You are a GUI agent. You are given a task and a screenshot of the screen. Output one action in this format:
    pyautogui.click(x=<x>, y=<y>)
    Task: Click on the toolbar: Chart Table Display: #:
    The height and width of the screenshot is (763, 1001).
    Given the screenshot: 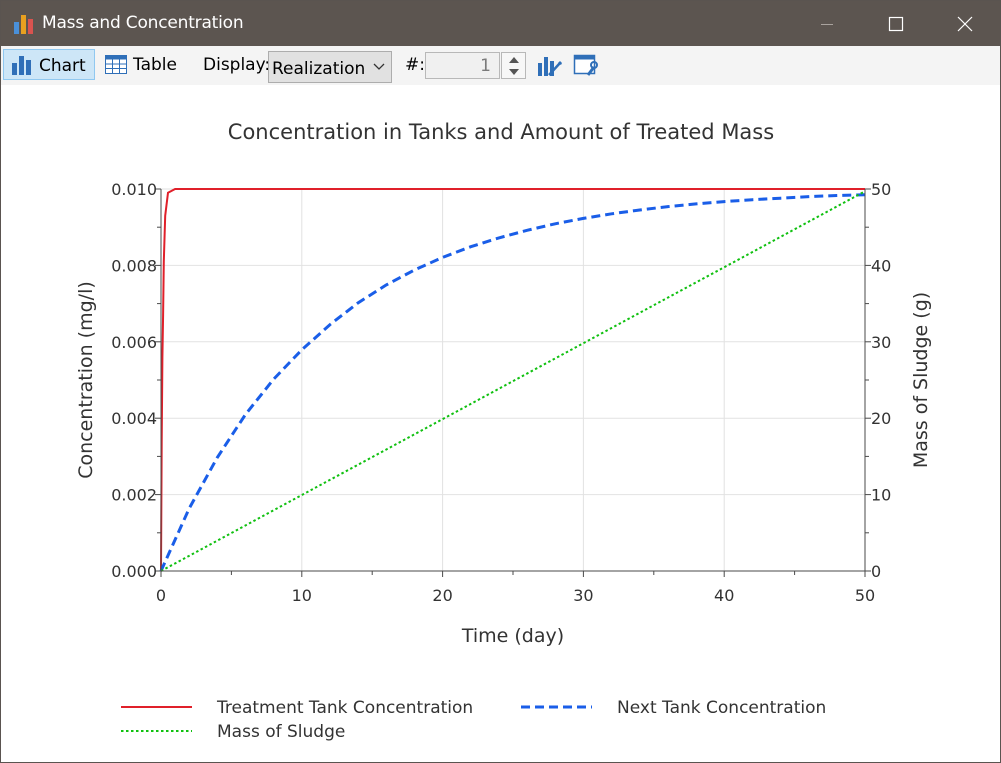 What is the action you would take?
    pyautogui.click(x=500, y=65)
    